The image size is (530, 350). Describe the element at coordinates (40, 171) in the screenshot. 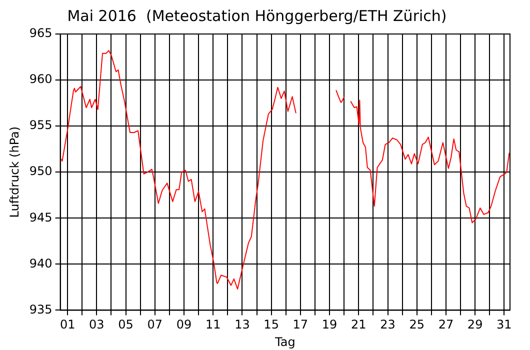

I see `y-tick-label: 950` at that location.